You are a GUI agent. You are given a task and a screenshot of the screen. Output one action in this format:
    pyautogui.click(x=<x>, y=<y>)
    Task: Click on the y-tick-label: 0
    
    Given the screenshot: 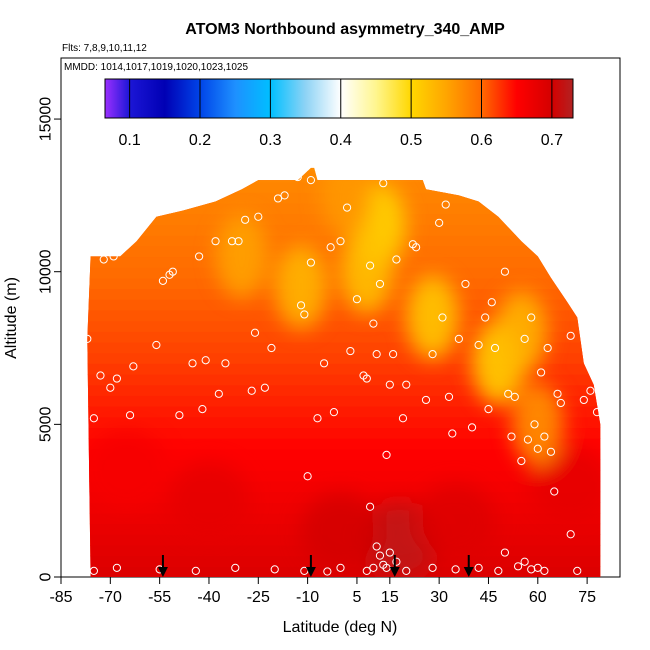 What is the action you would take?
    pyautogui.click(x=46, y=576)
    